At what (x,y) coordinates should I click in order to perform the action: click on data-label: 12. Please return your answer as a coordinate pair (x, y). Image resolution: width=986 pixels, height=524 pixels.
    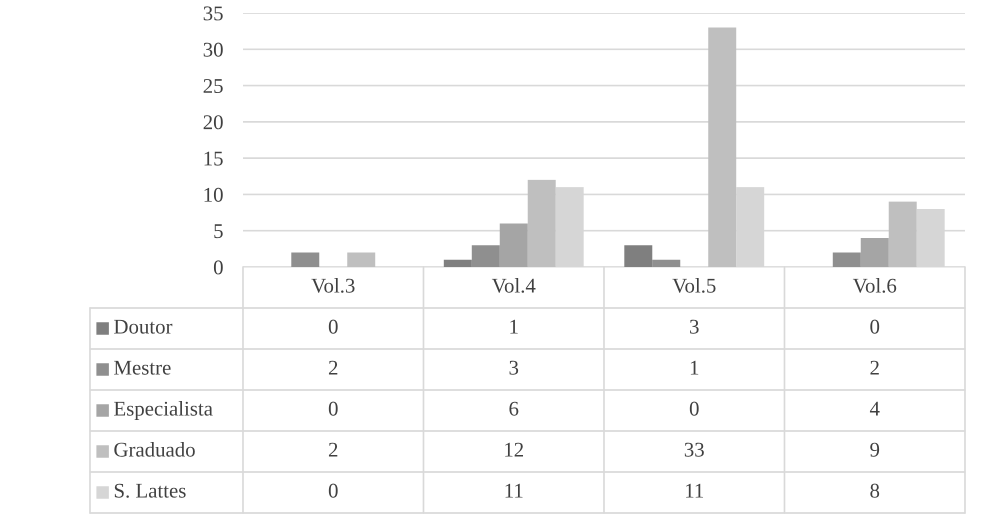
    Looking at the image, I should click on (514, 449).